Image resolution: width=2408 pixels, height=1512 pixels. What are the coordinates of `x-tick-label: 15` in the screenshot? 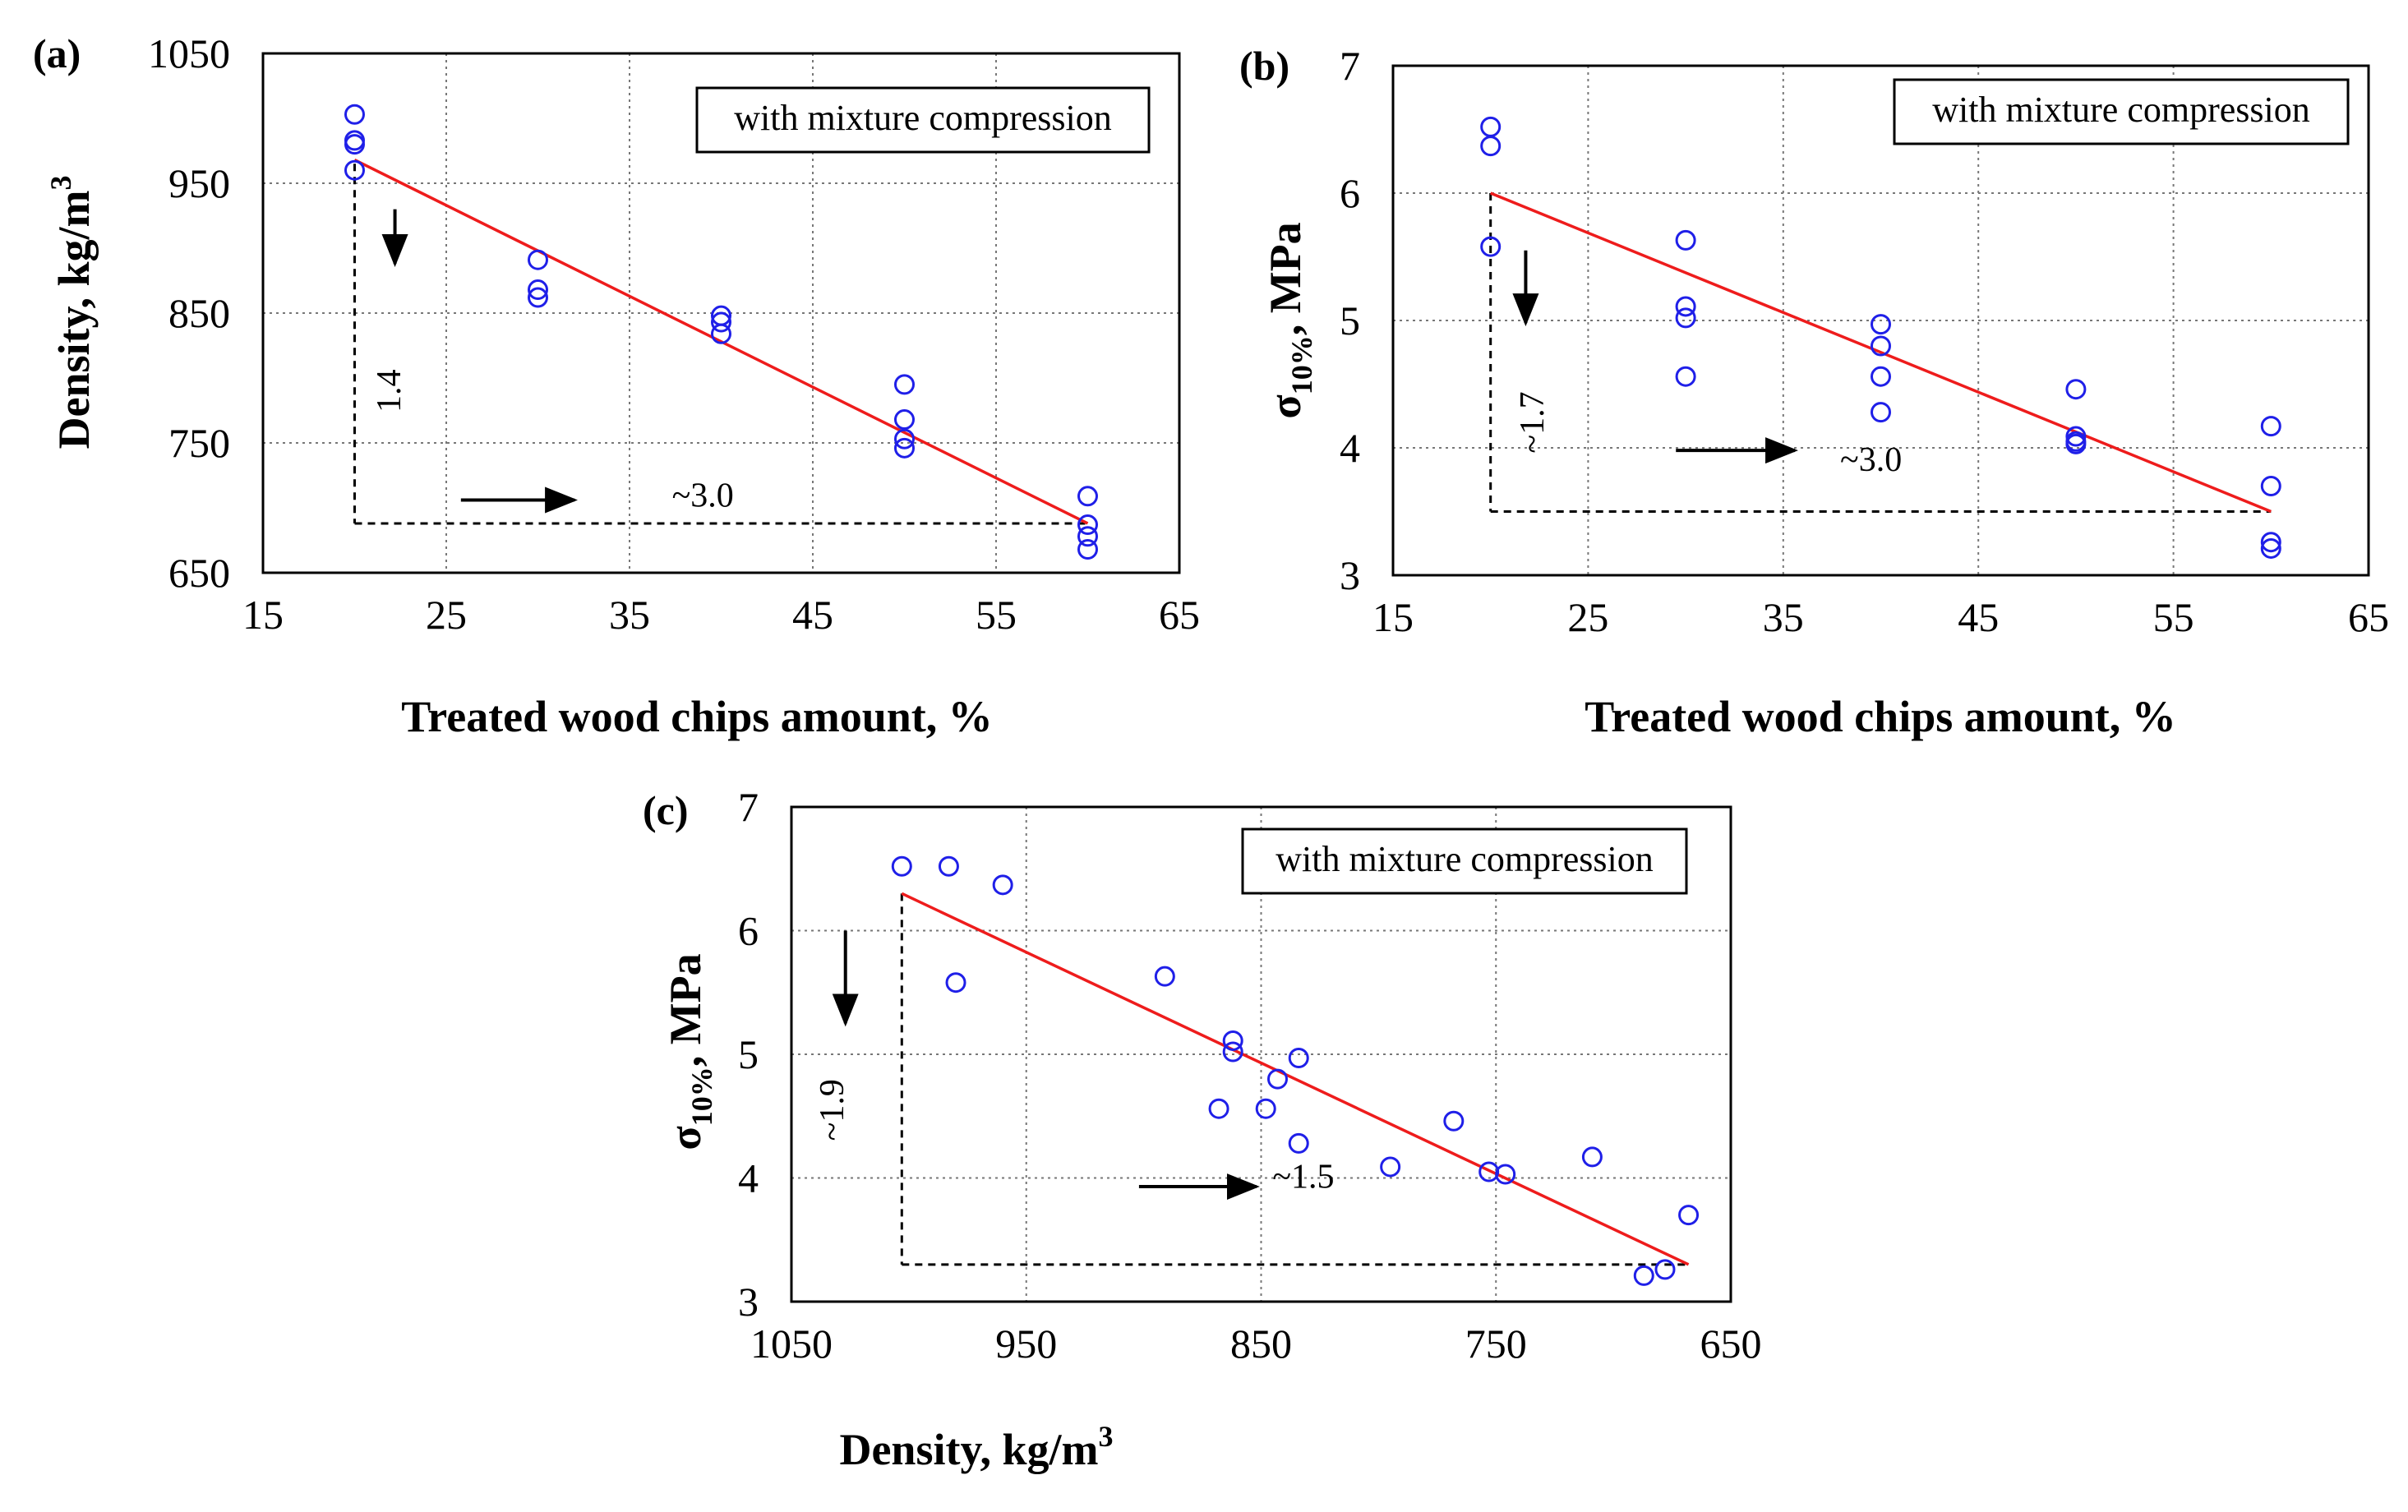 It's located at (1393, 617).